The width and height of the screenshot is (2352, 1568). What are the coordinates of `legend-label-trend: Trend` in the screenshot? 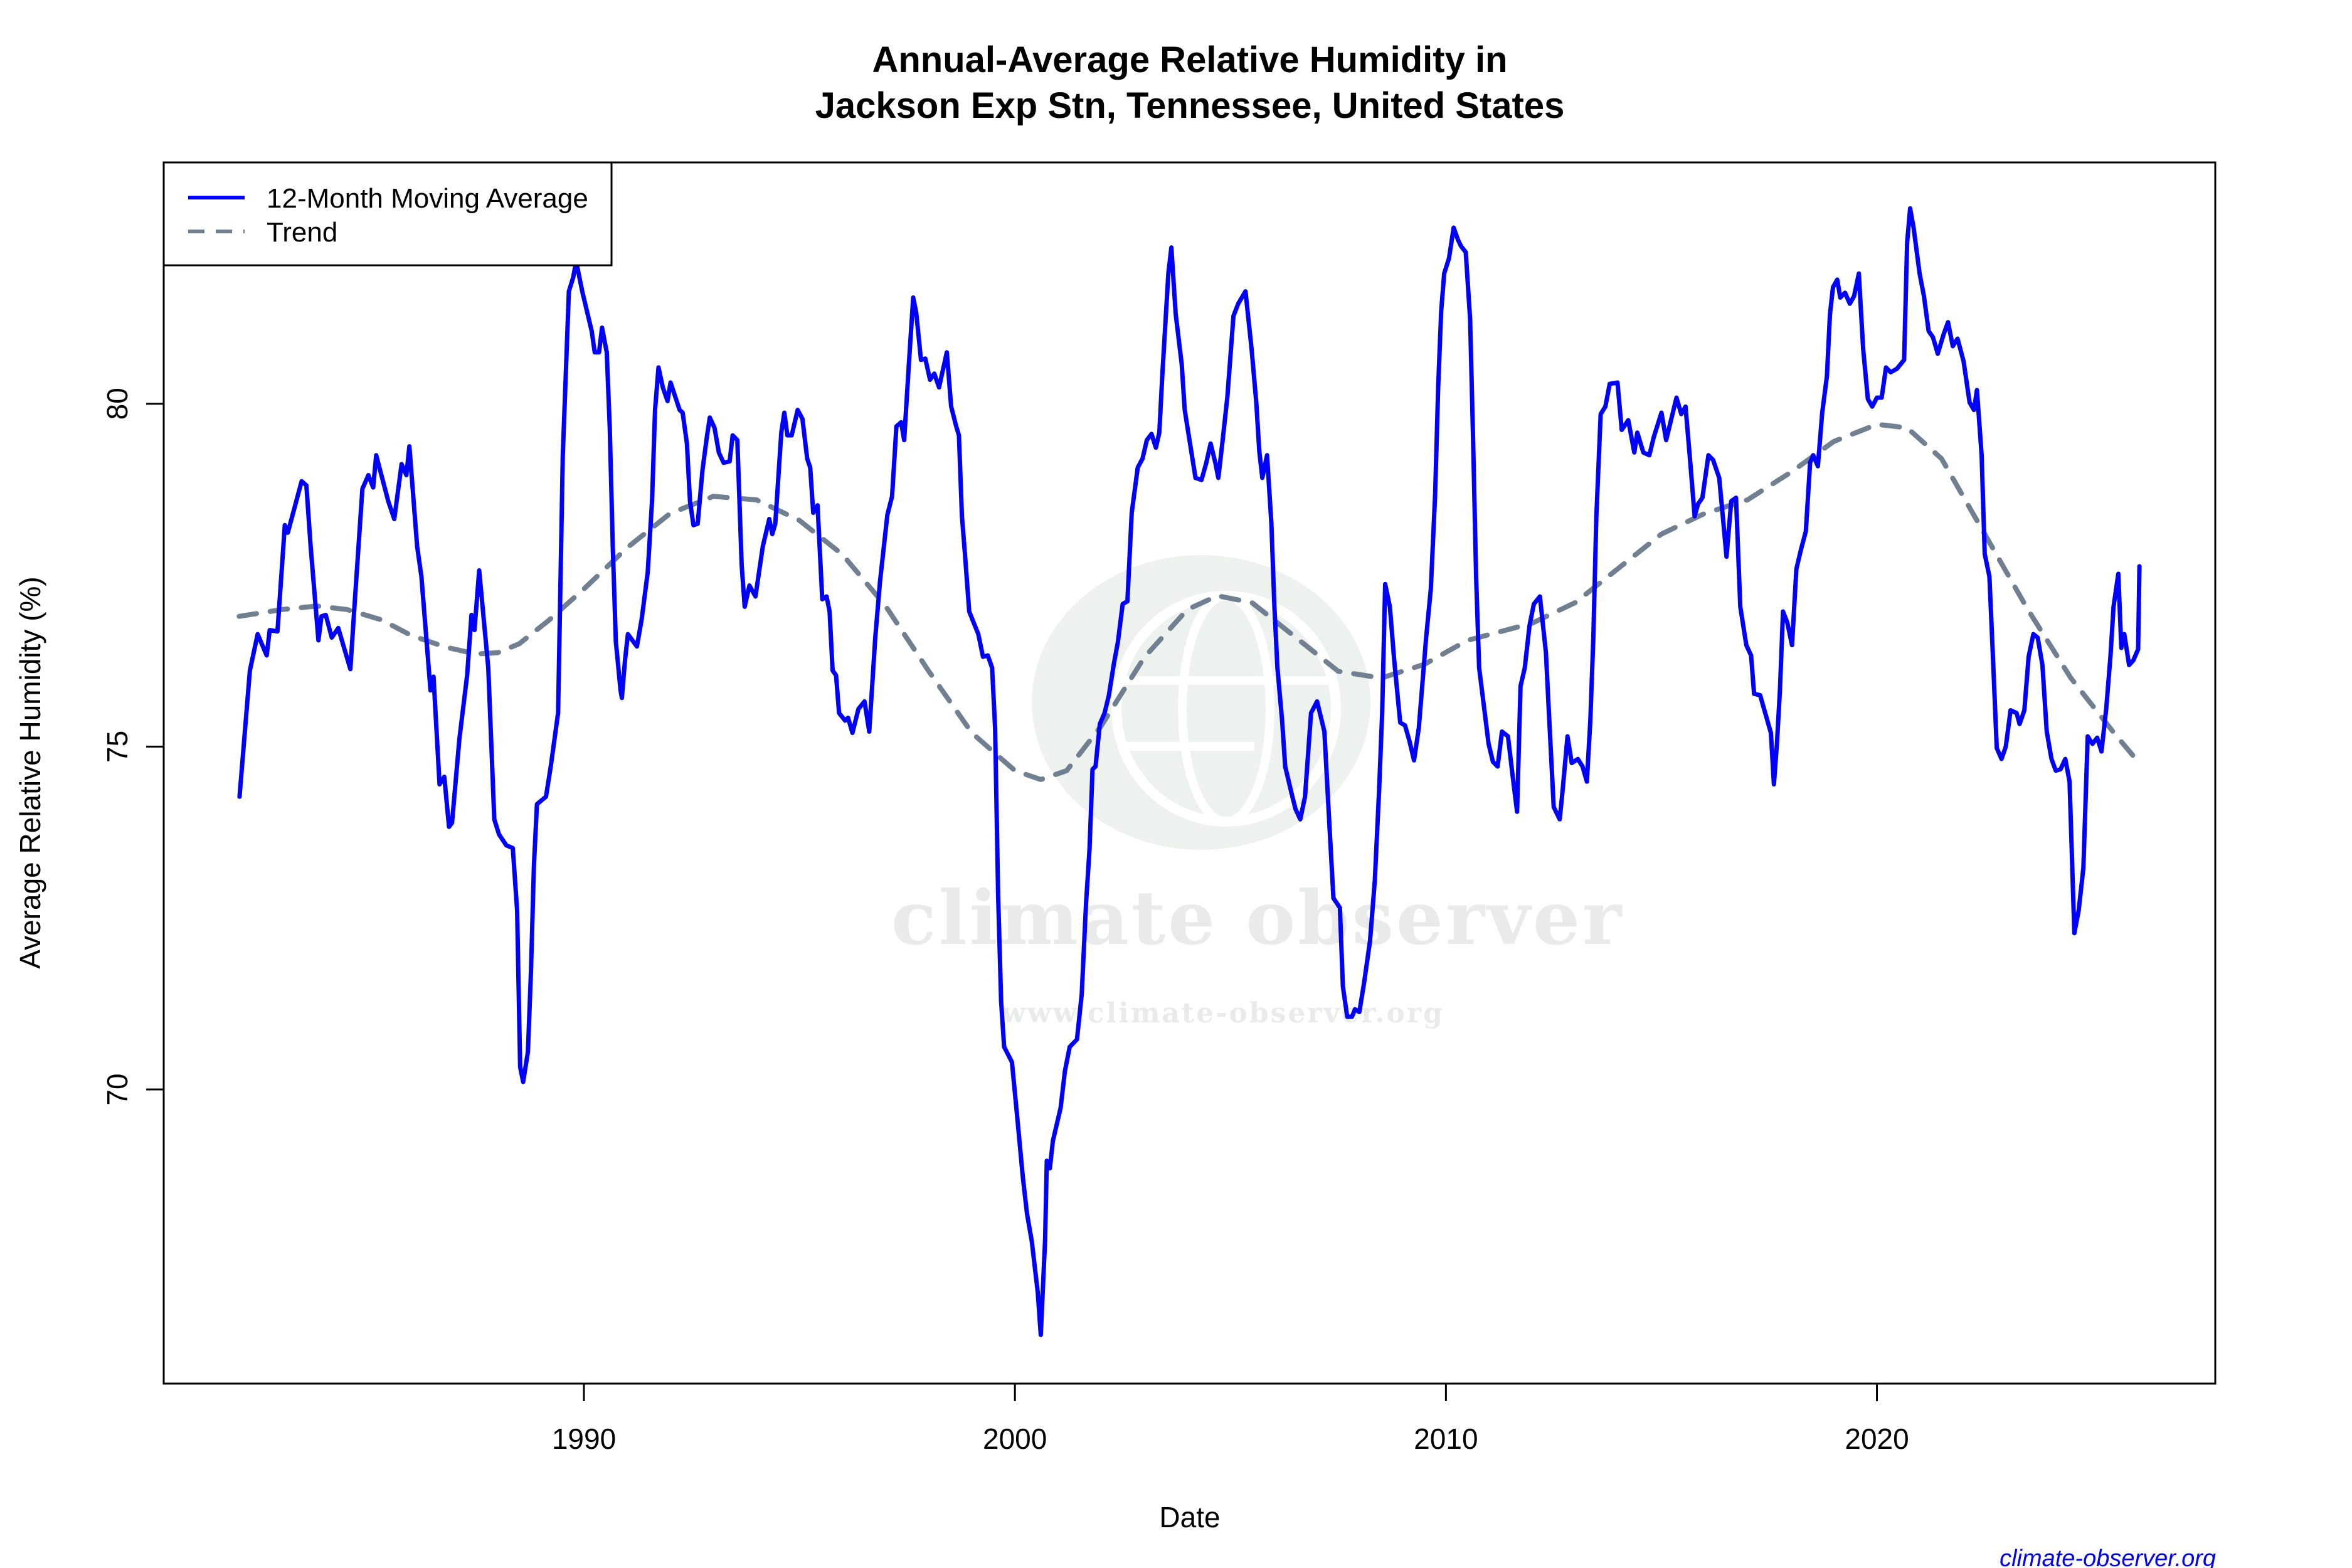 It's located at (302, 232).